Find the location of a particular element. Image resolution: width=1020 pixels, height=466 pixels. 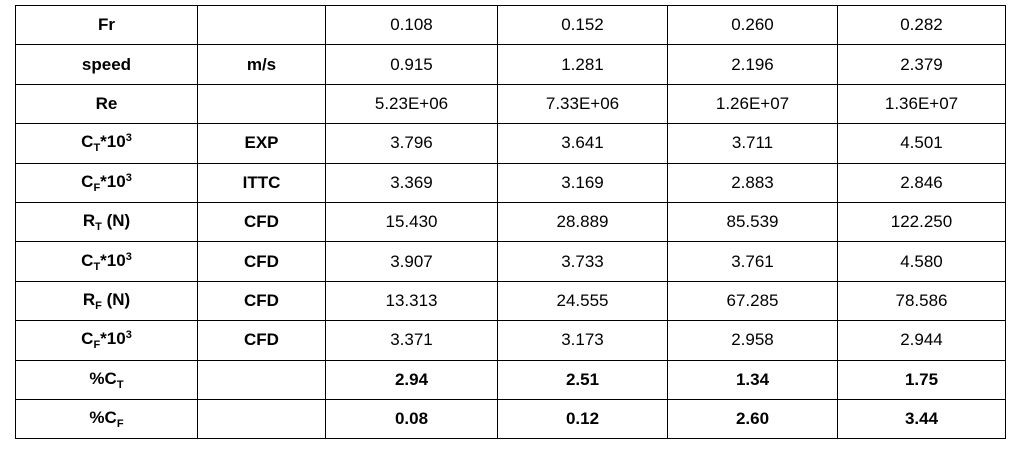

value-cell: 3.44 is located at coordinates (921, 419).